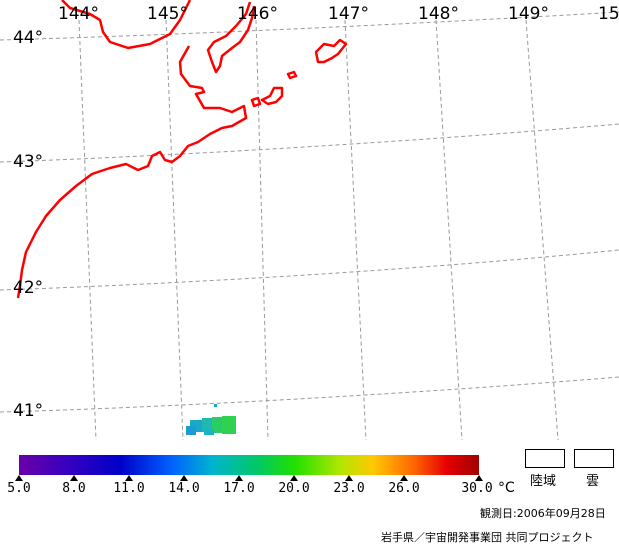 The image size is (619, 546). I want to click on colorbar-tick-label: 20.0, so click(294, 488).